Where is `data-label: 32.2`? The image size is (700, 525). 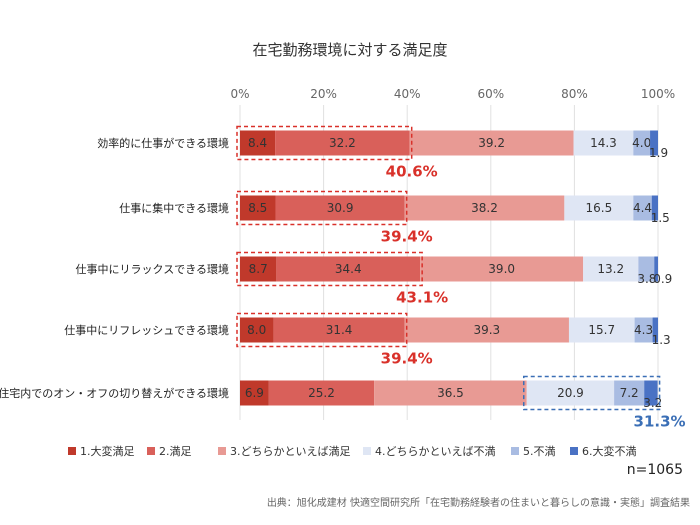
data-label: 32.2 is located at coordinates (342, 143).